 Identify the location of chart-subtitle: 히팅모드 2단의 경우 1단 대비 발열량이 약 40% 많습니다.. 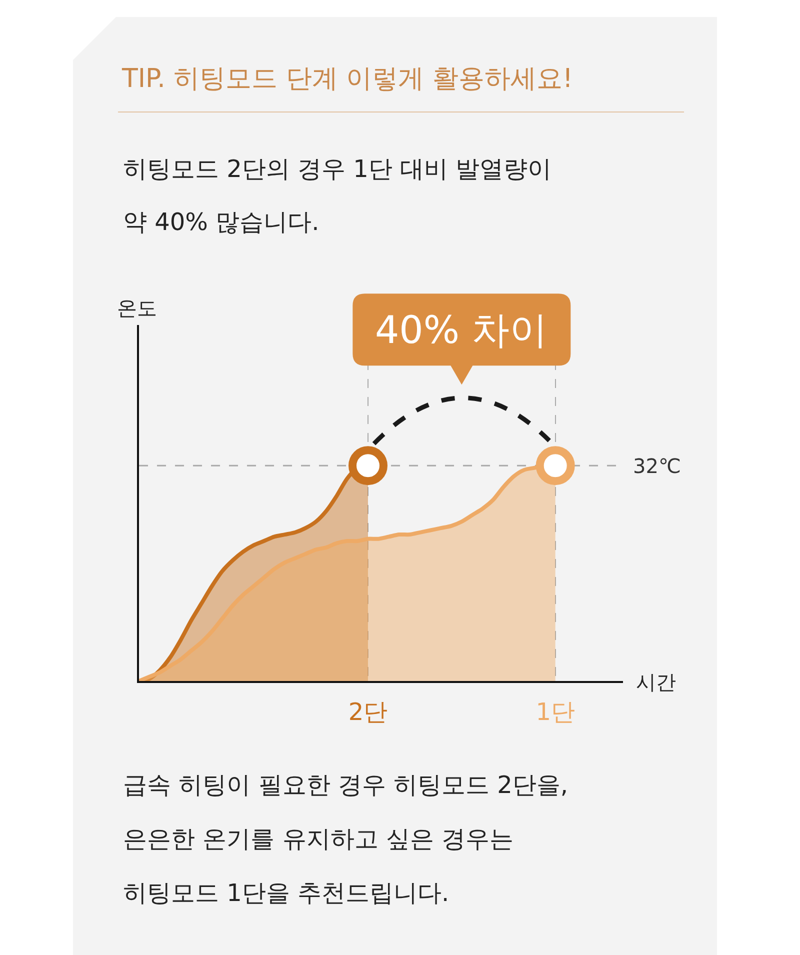
(337, 195).